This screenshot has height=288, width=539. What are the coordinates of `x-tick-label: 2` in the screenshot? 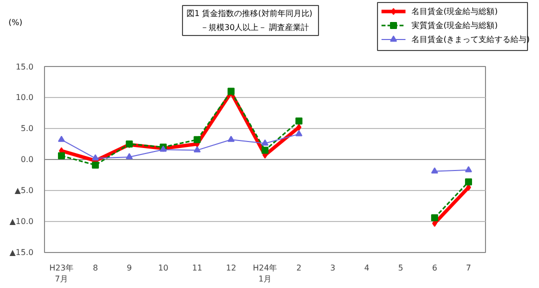 It's located at (299, 268).